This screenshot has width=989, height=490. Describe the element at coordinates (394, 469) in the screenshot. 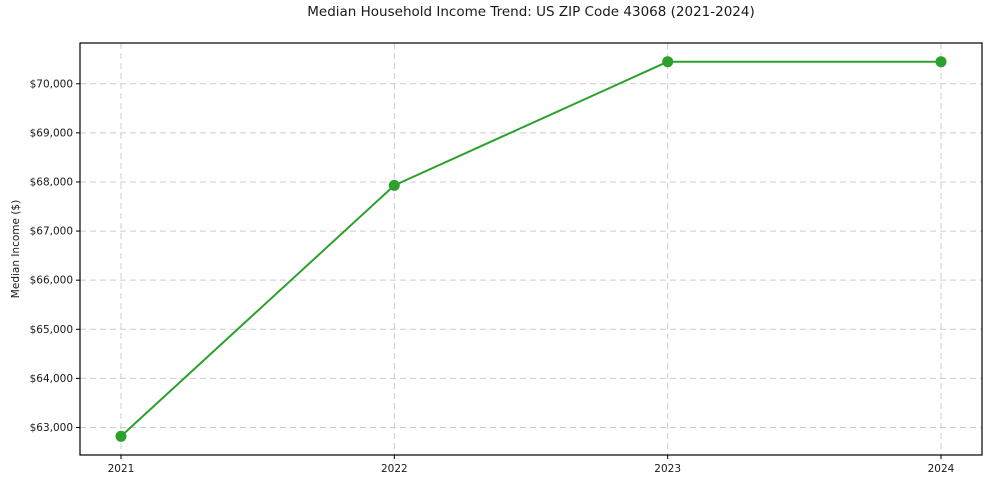

I see `x-tick-label: 2022` at that location.